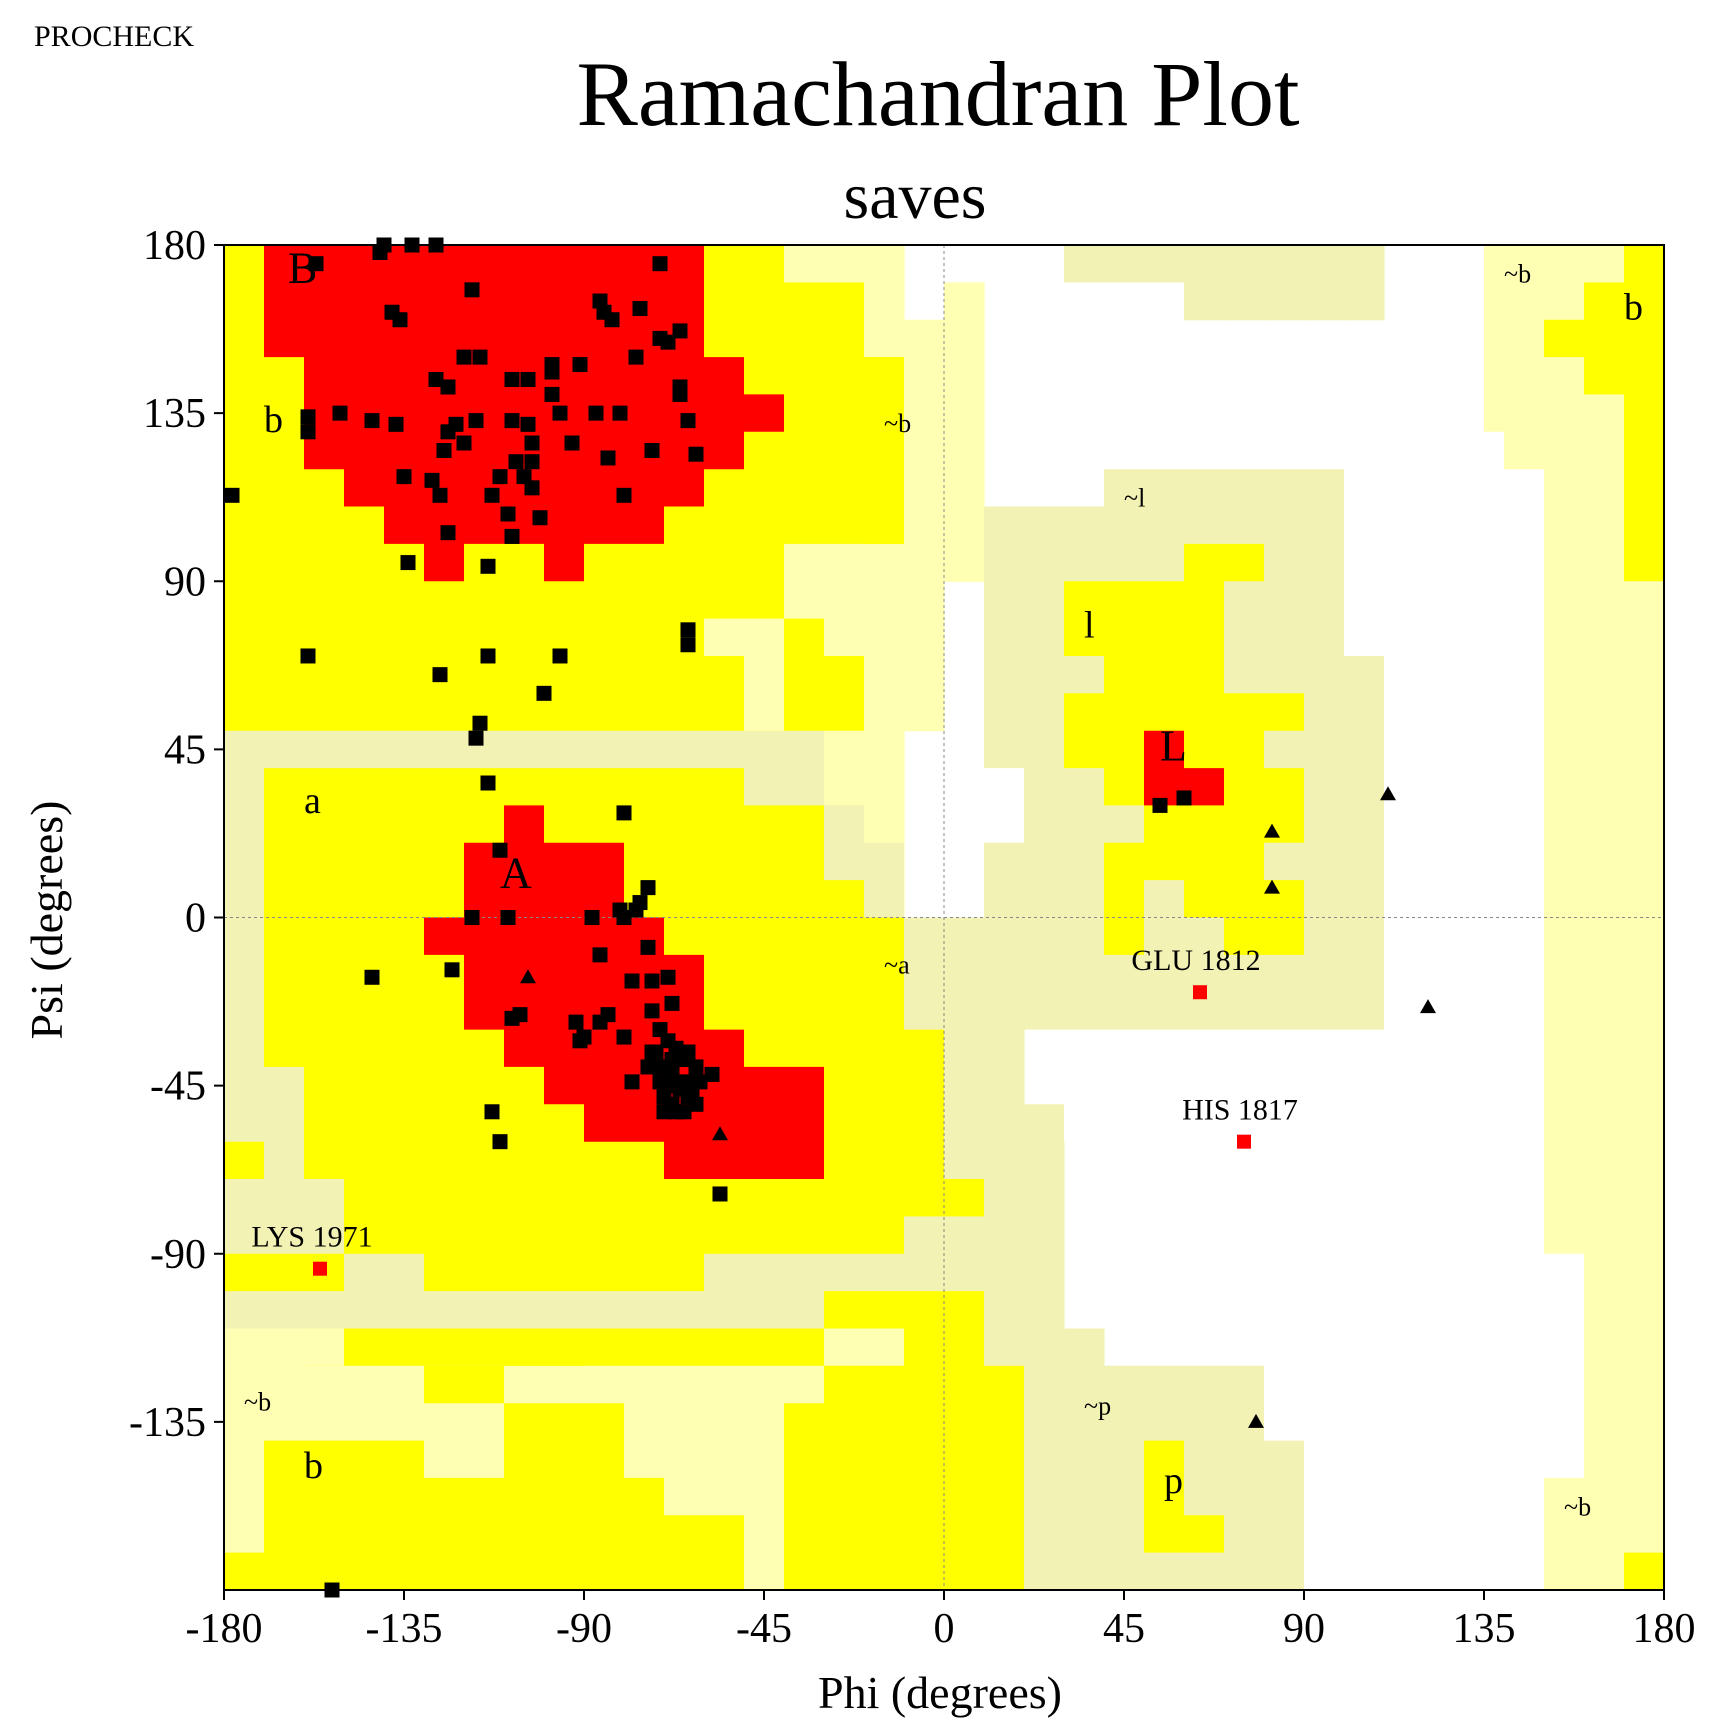  What do you see at coordinates (584, 1629) in the screenshot?
I see `x-tick-label: -90` at bounding box center [584, 1629].